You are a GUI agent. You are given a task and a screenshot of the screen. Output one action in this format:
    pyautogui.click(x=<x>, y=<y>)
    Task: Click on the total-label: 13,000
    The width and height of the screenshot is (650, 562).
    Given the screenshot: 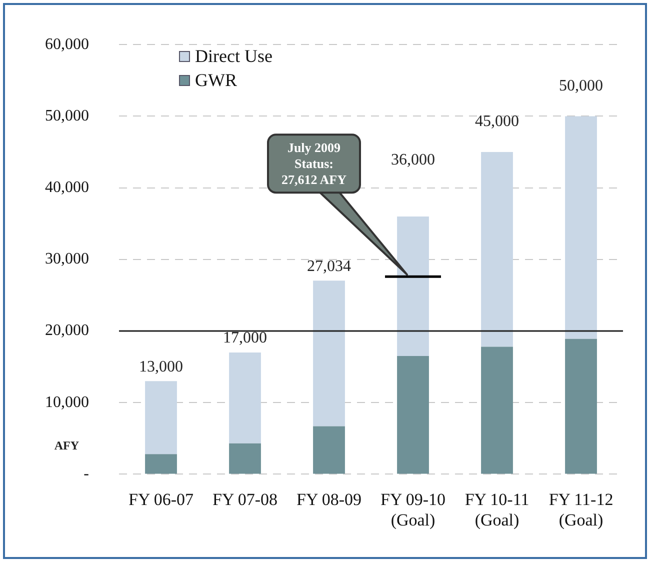 What is the action you would take?
    pyautogui.click(x=161, y=367)
    